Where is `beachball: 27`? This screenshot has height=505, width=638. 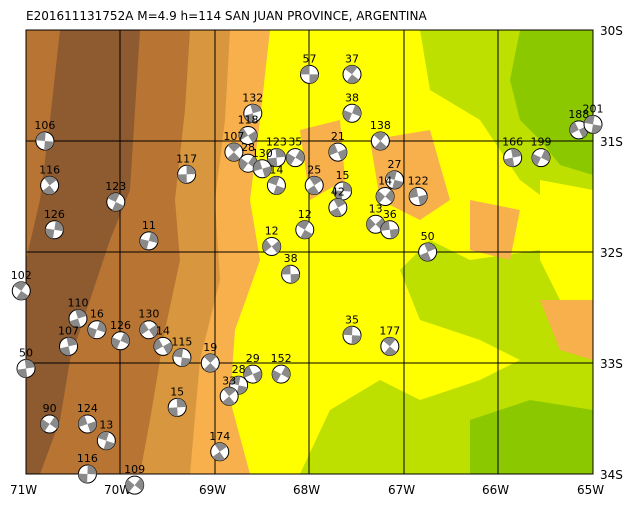
beachball: 27 is located at coordinates (395, 174).